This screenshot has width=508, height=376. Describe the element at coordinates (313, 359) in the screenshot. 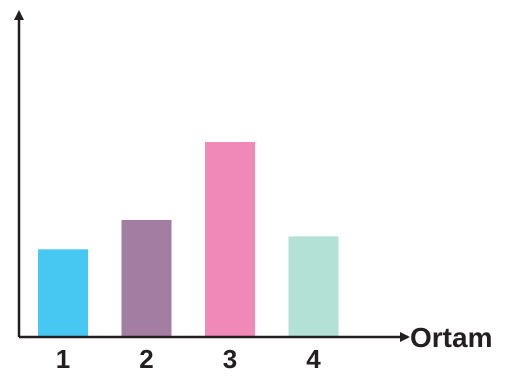

I see `x-tick-label-4: 4` at that location.